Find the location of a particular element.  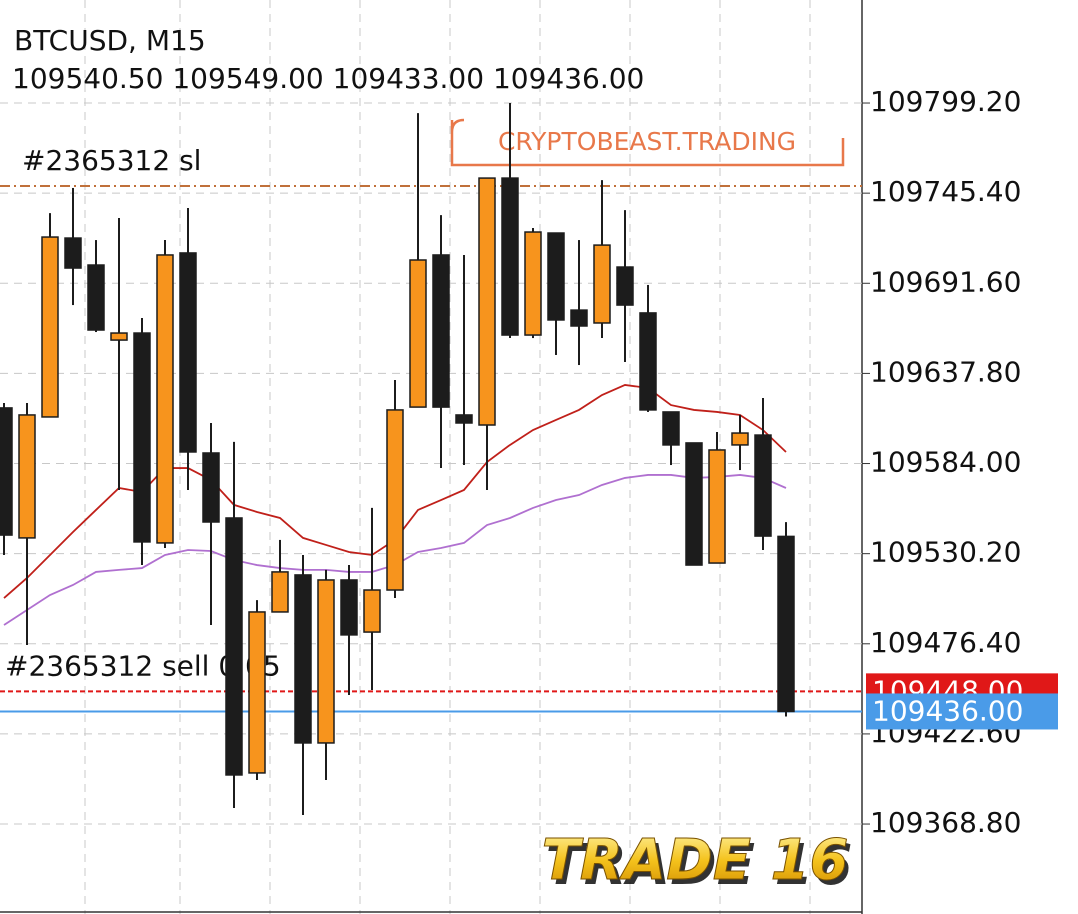

watermark-box is located at coordinates (647, 142).